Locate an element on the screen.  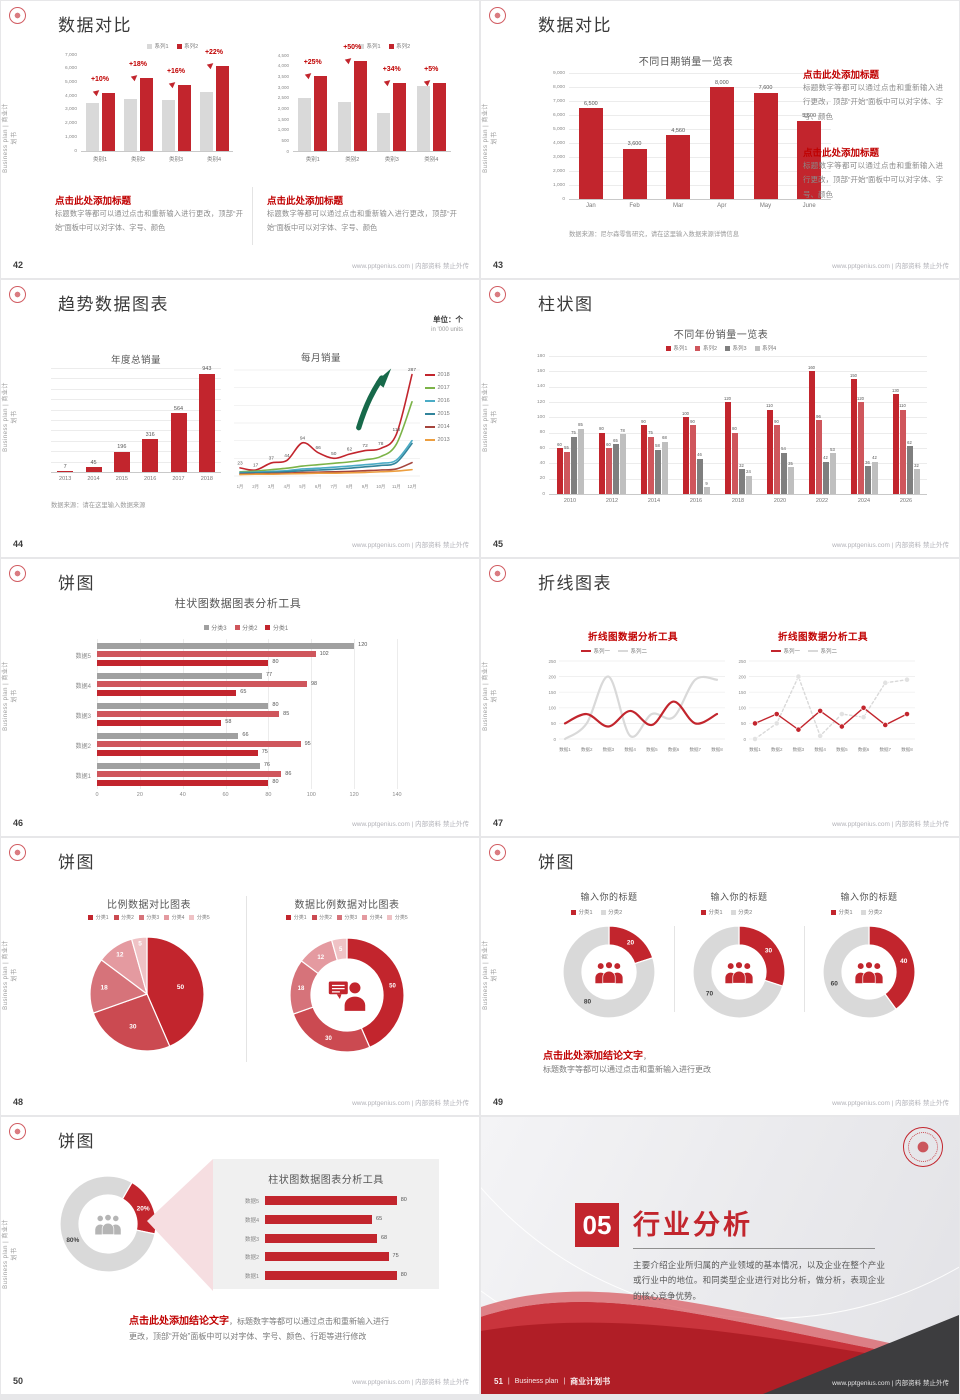
row-label: 数据5 is located at coordinates (251, 1201).